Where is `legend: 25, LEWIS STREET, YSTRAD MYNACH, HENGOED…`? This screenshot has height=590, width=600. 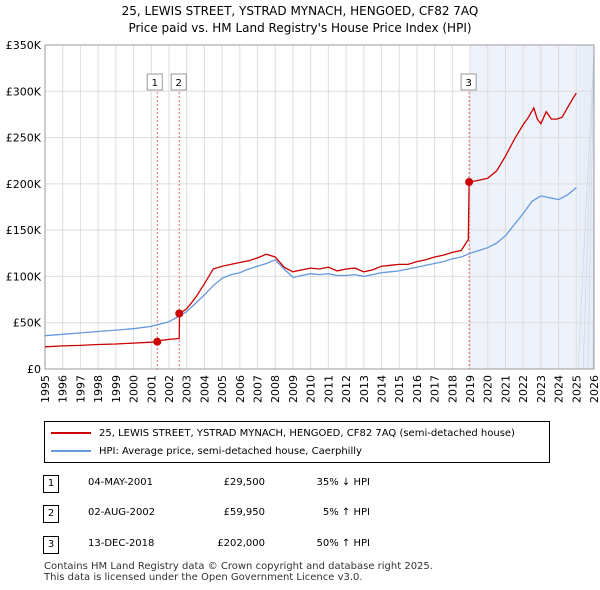
legend: 25, LEWIS STREET, YSTRAD MYNACH, HENGOED… is located at coordinates (297, 442).